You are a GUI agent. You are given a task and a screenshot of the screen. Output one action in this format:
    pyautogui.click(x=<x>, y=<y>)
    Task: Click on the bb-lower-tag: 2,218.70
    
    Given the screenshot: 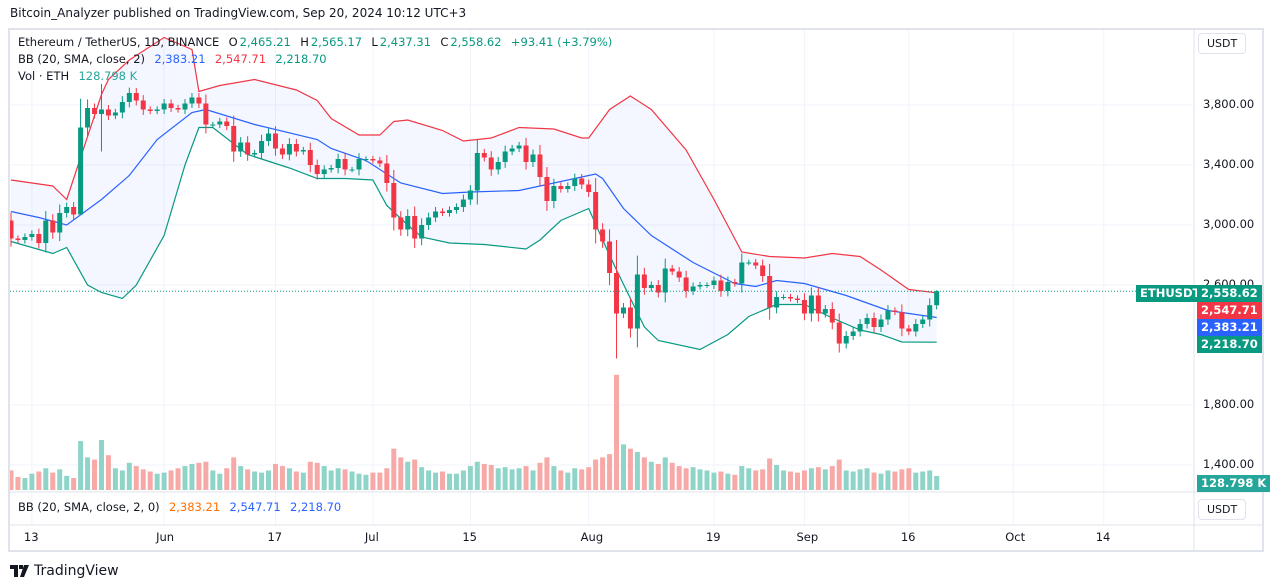 What is the action you would take?
    pyautogui.click(x=1229, y=344)
    